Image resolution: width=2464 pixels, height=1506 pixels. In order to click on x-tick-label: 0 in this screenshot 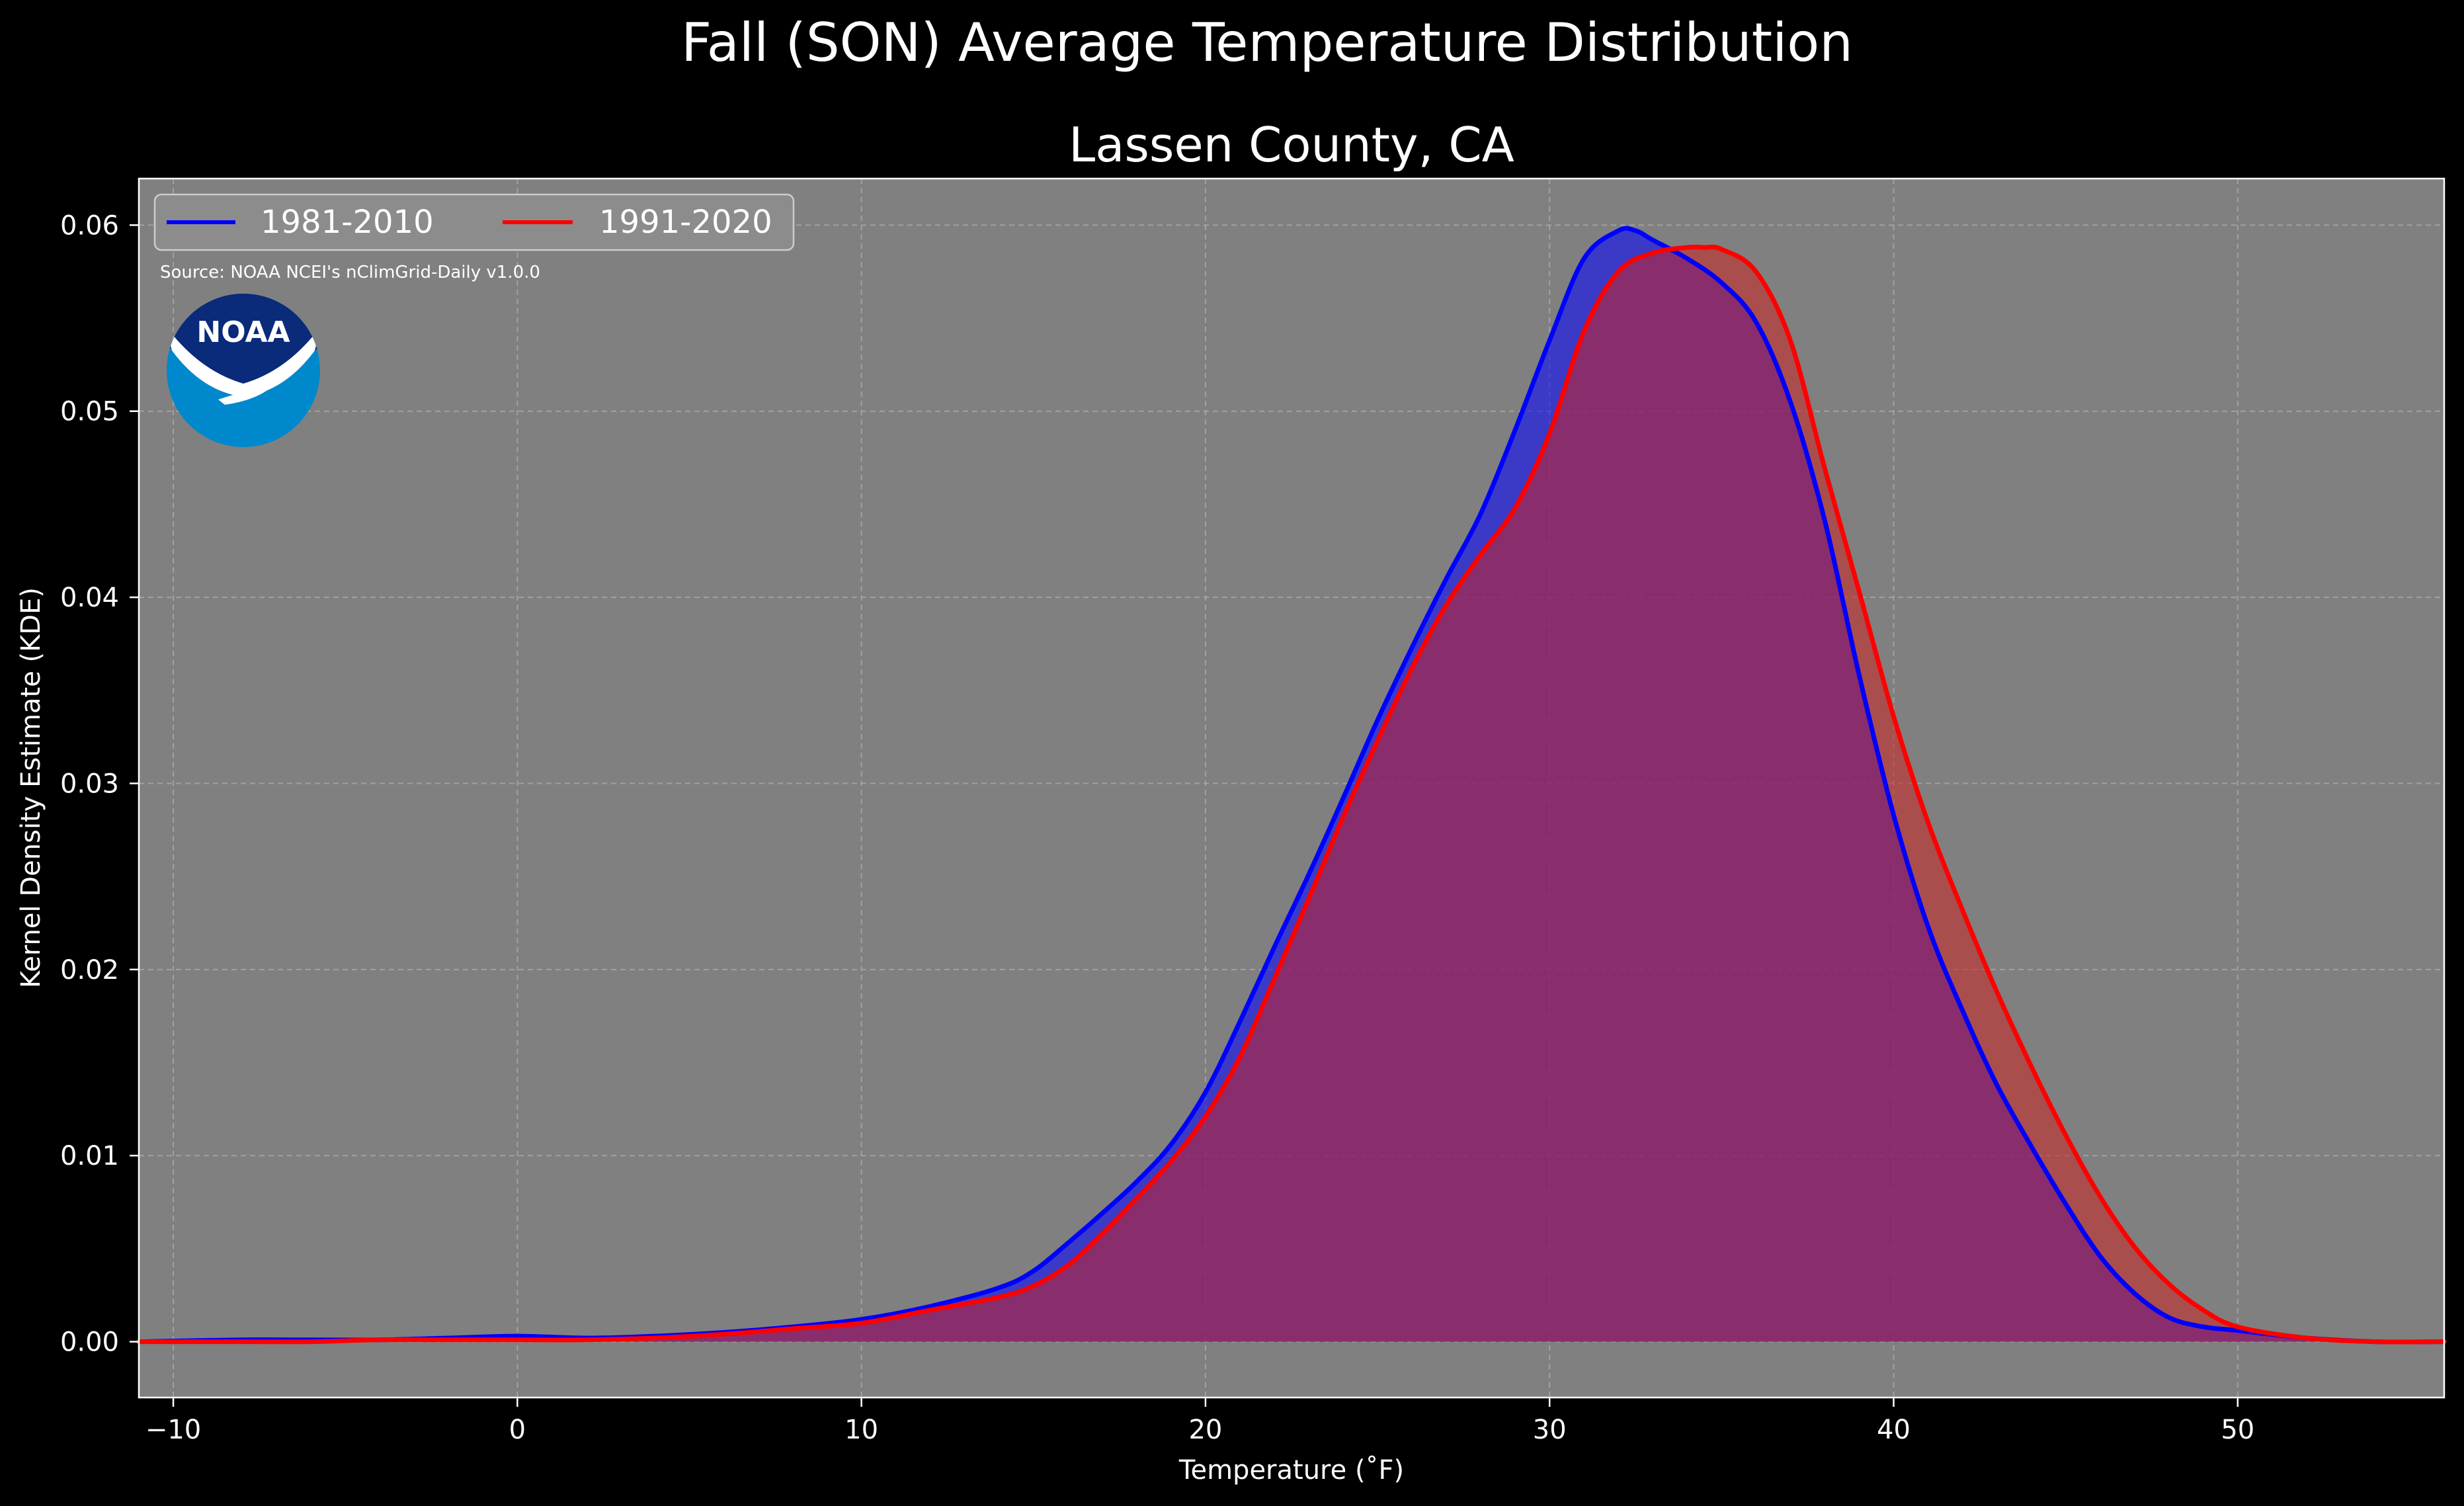, I will do `click(518, 1430)`.